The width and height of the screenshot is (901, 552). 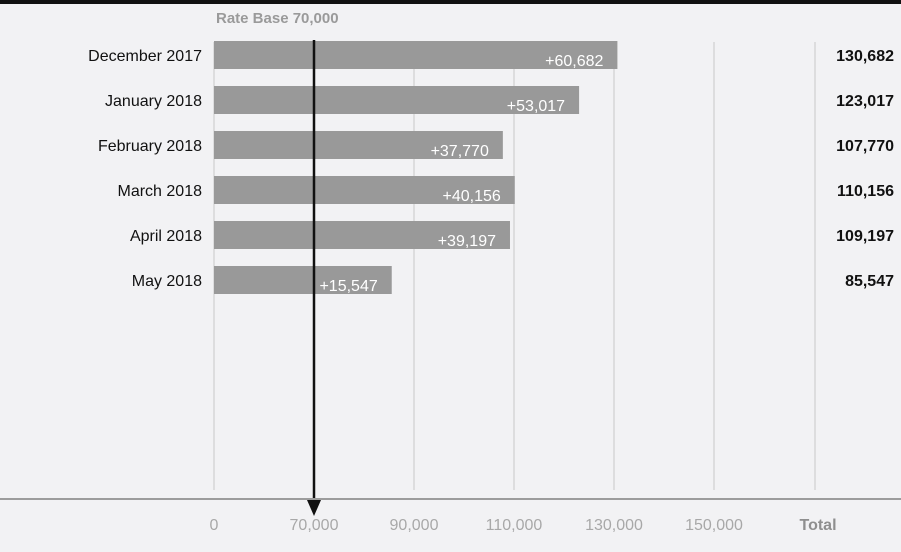 I want to click on x-tick-label: 0, so click(x=214, y=525).